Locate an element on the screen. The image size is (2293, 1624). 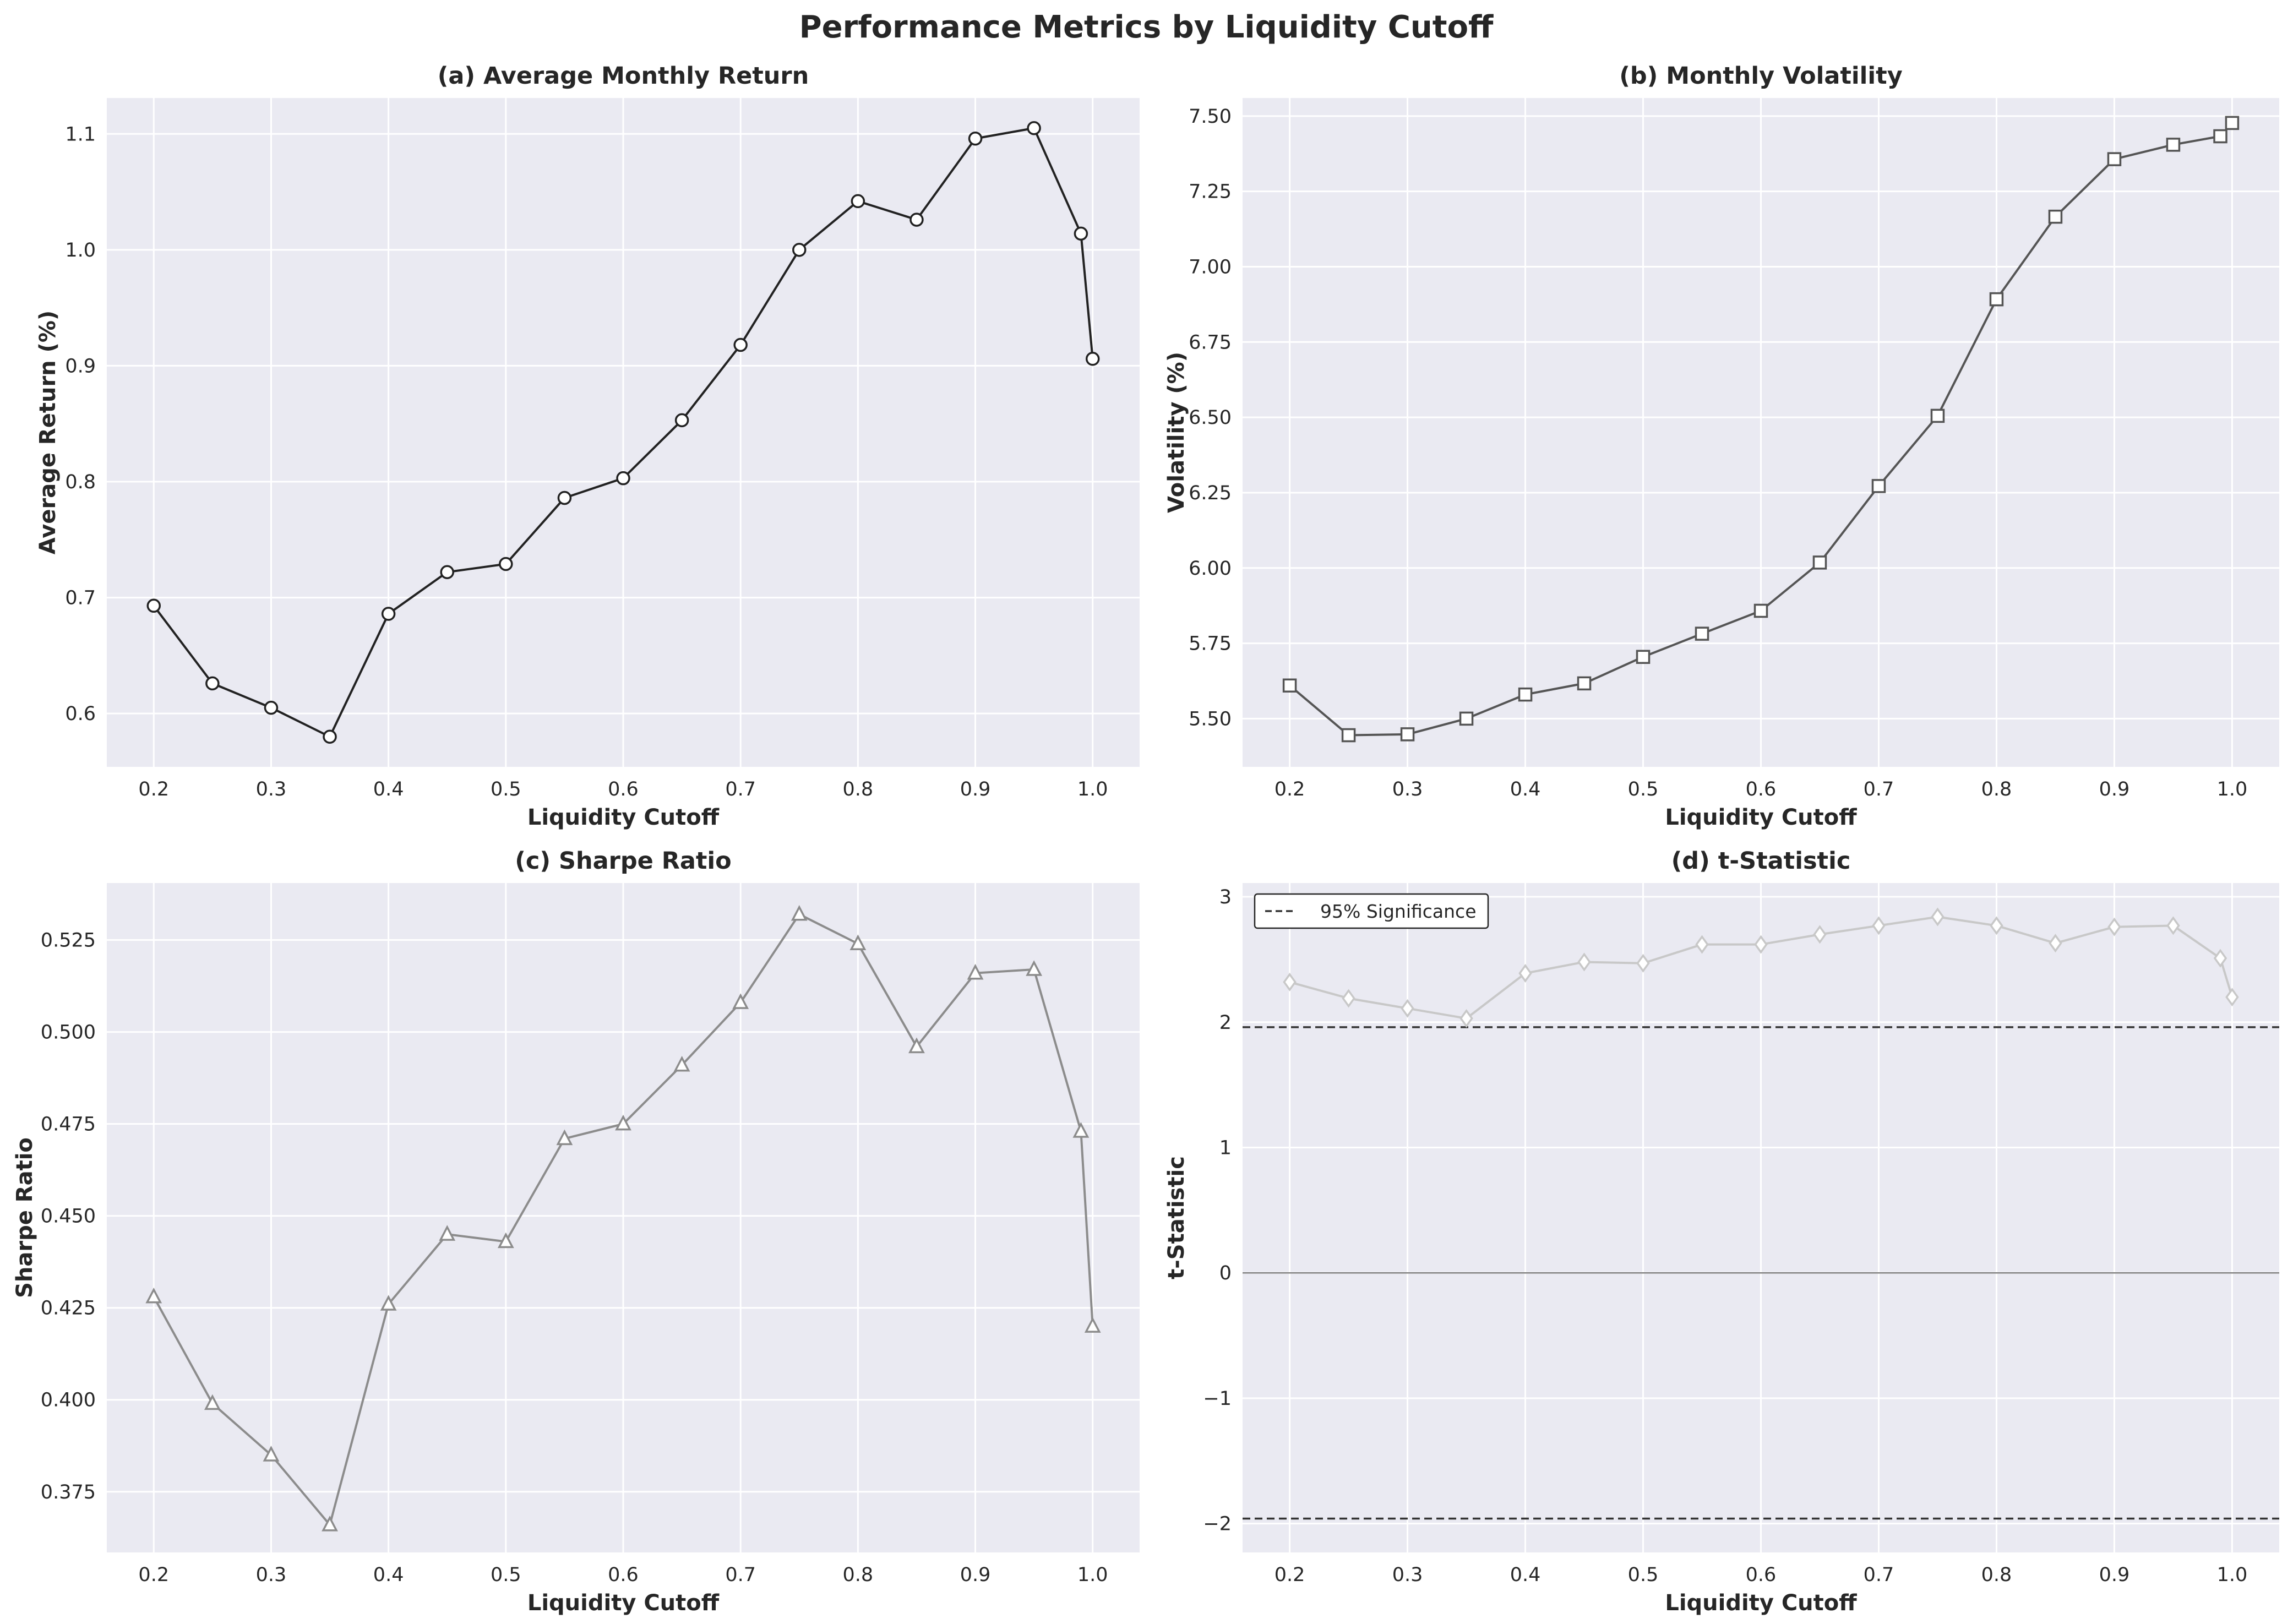
y-tick-label: 7.25 is located at coordinates (1210, 192).